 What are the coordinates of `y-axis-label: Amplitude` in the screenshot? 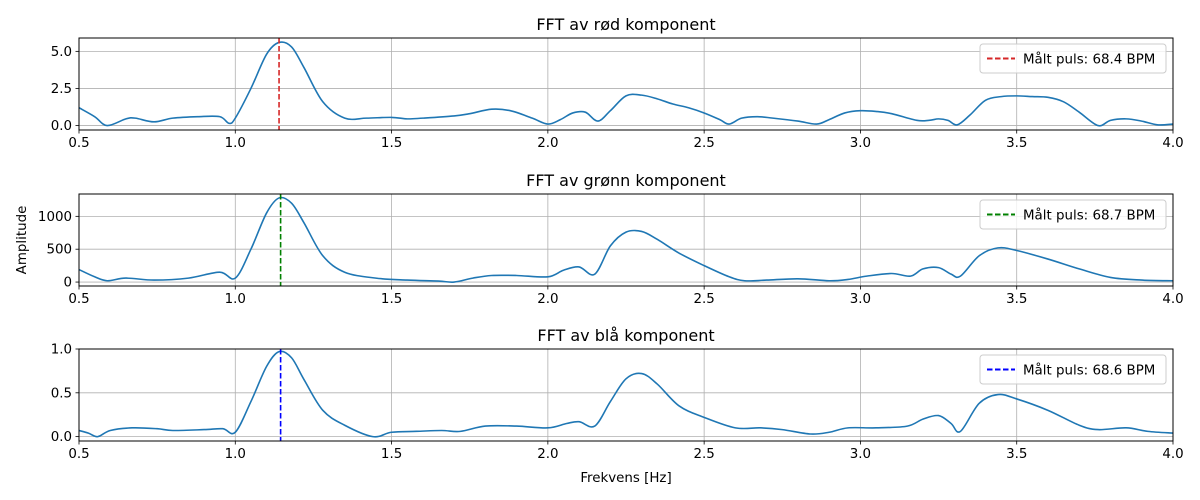 It's located at (22, 240).